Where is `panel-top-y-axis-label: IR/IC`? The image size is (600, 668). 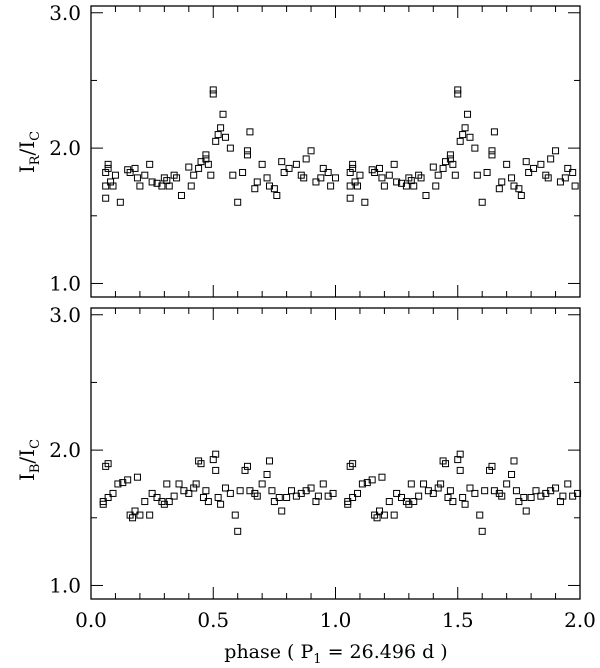
panel-top-y-axis-label: IR/IC is located at coordinates (29, 152).